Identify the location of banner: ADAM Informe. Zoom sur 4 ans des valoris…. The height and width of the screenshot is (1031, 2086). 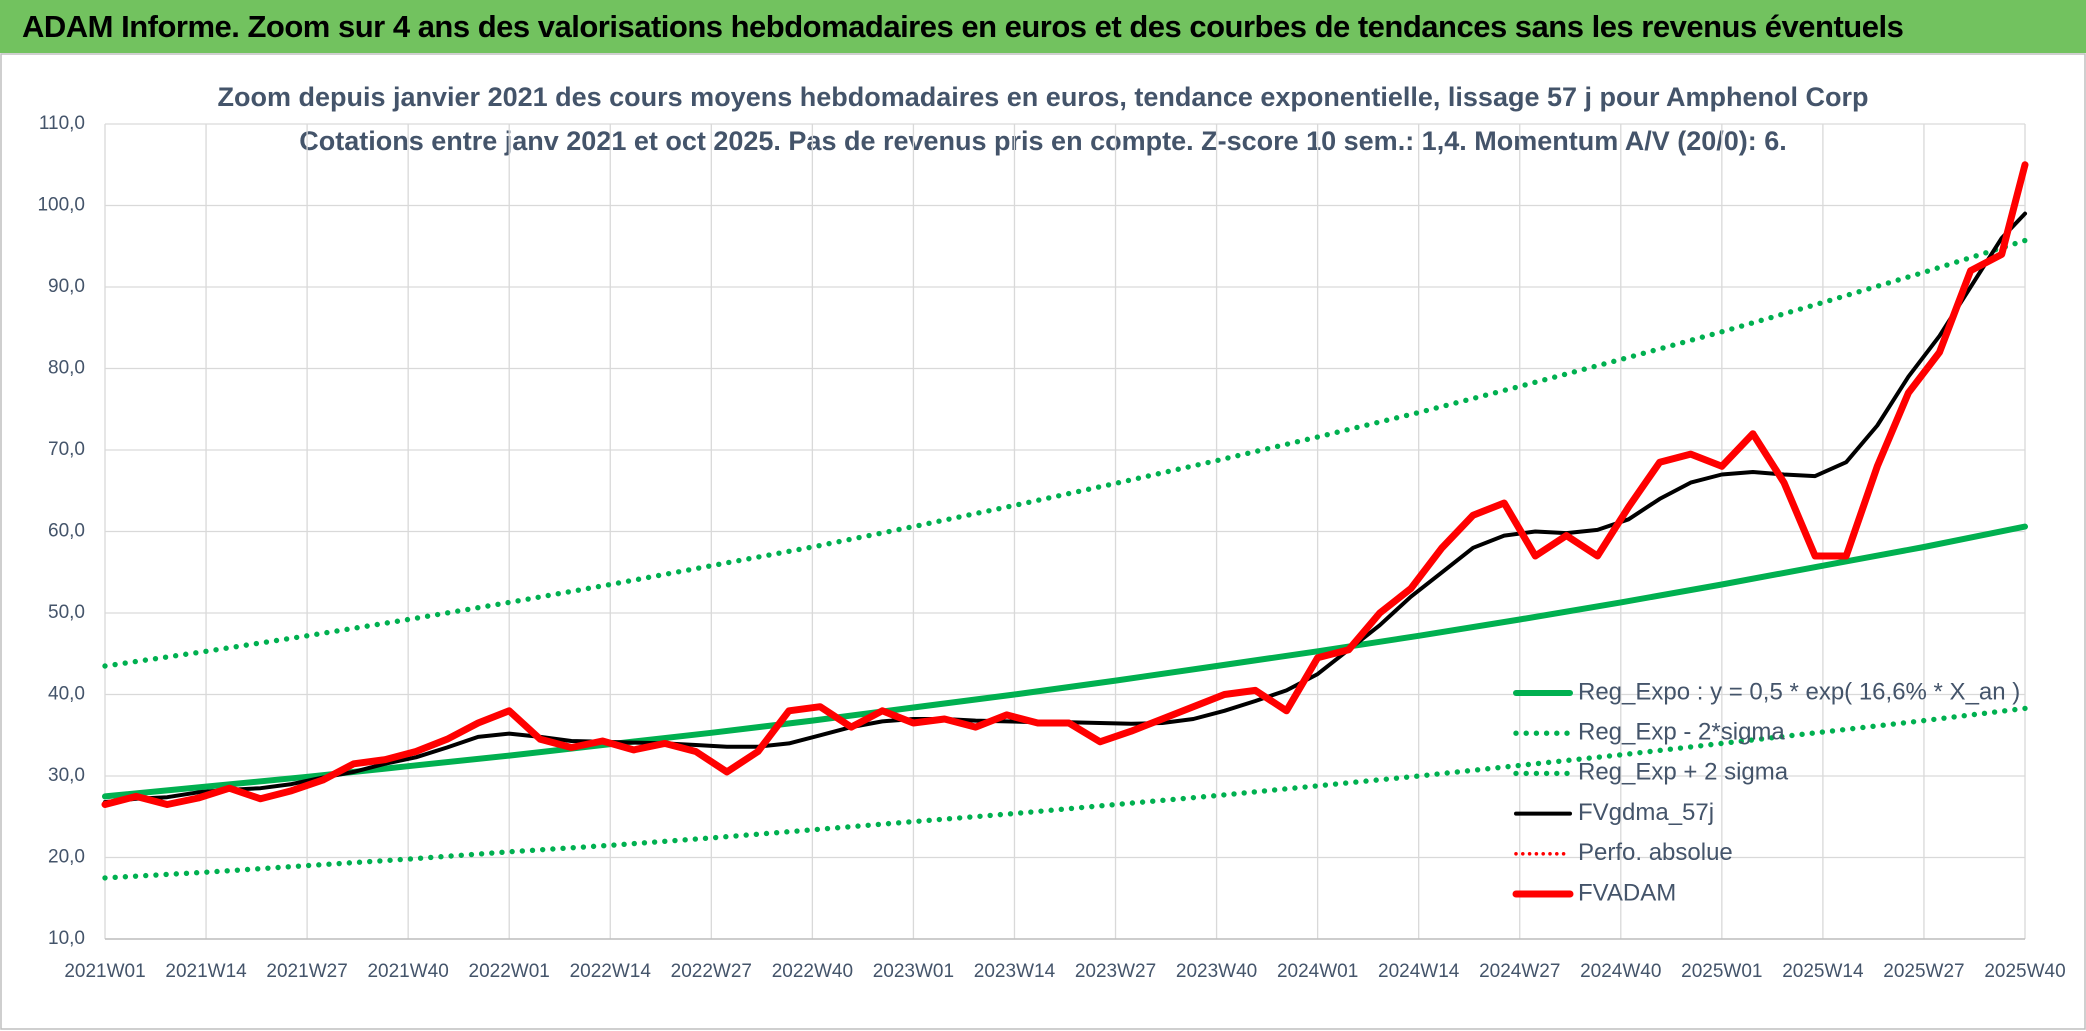
(1043, 26).